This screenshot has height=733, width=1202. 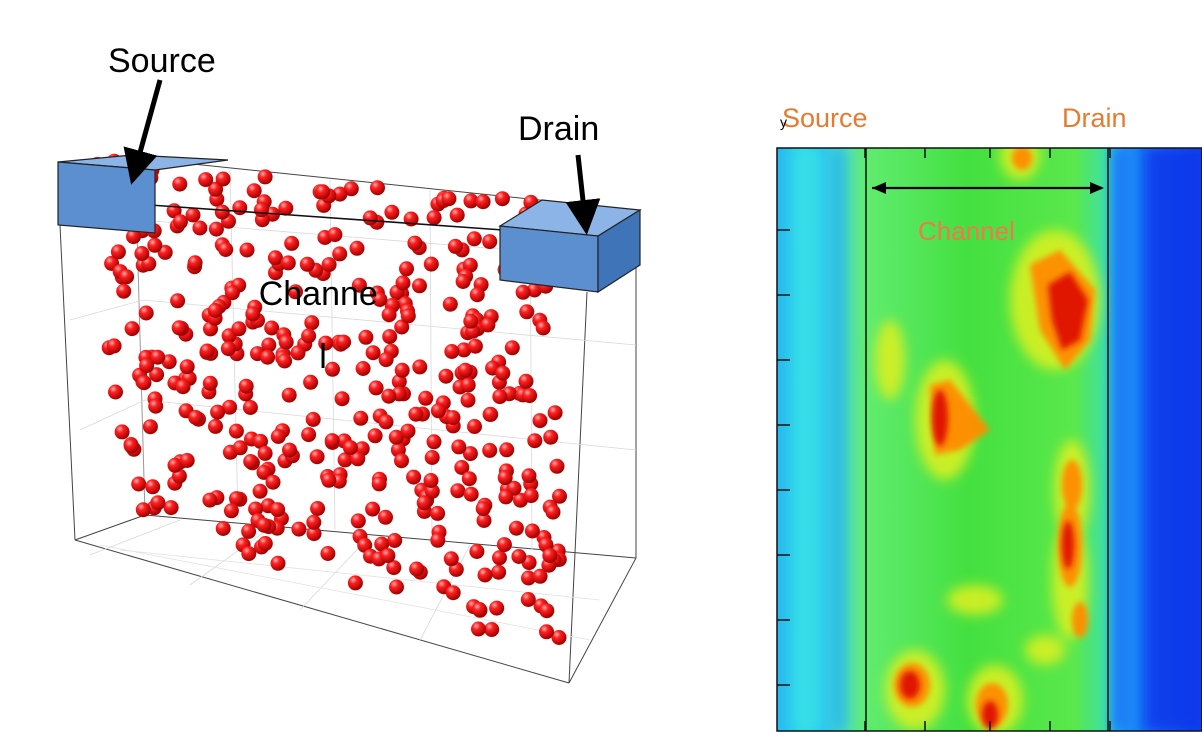 I want to click on source-arrow, so click(x=143, y=132).